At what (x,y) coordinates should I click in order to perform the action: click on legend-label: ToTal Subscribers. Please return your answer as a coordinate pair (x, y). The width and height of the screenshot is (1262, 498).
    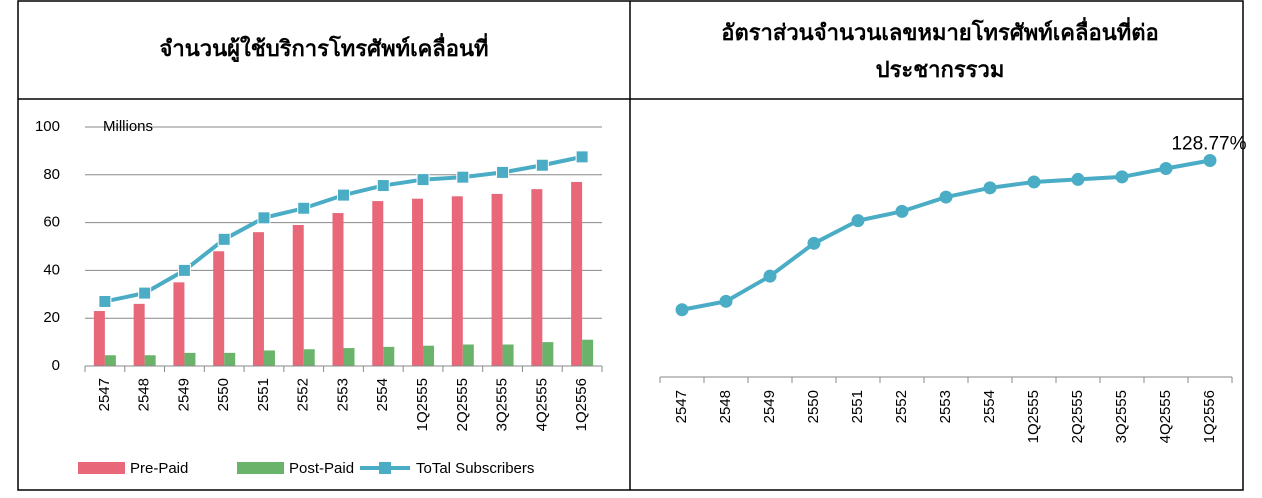
    Looking at the image, I should click on (475, 468).